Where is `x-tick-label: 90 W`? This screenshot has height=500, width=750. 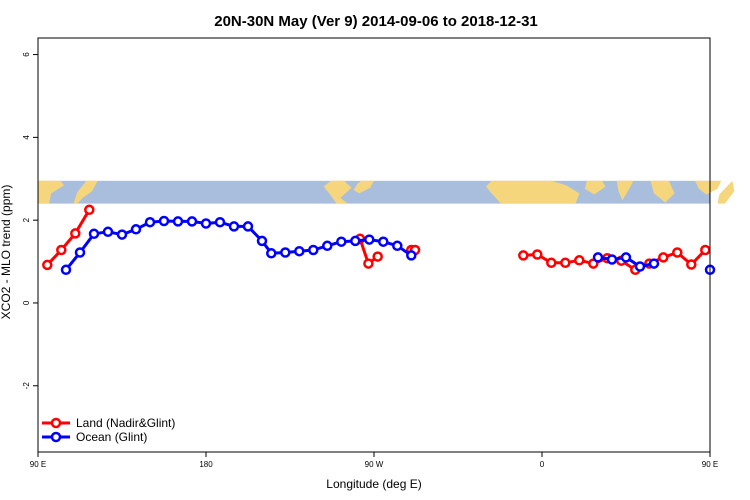
x-tick-label: 90 W is located at coordinates (374, 464).